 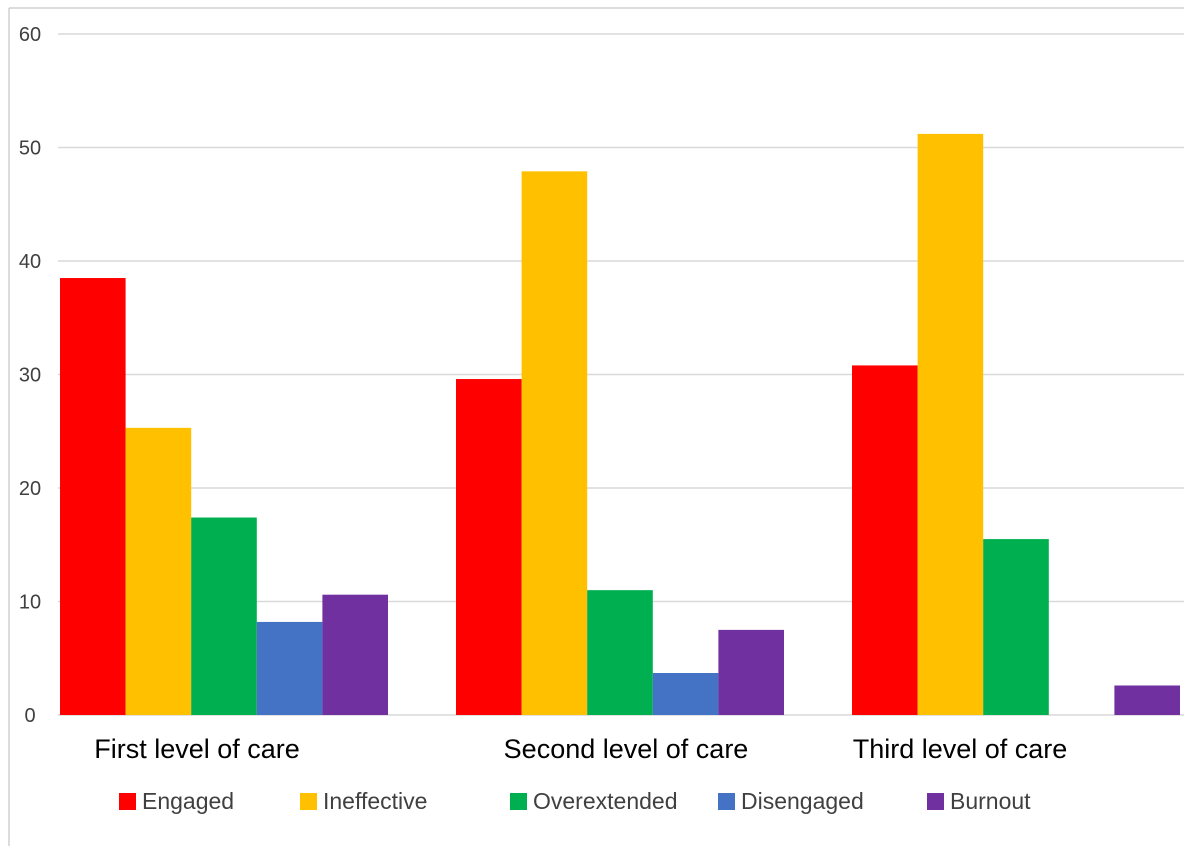 I want to click on y-tick-label: 50, so click(x=30, y=149).